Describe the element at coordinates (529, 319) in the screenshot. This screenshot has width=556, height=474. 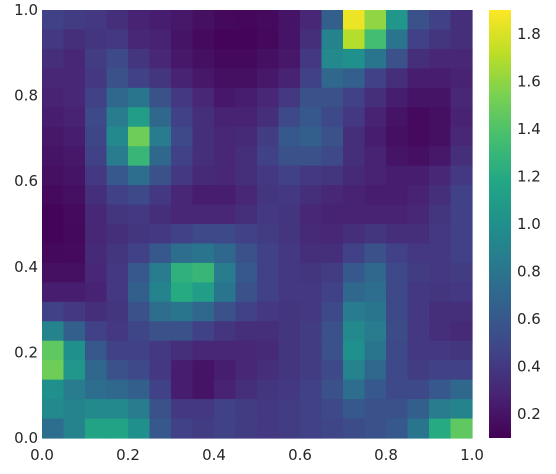
I see `colorbar-tick-label: 0.6` at that location.